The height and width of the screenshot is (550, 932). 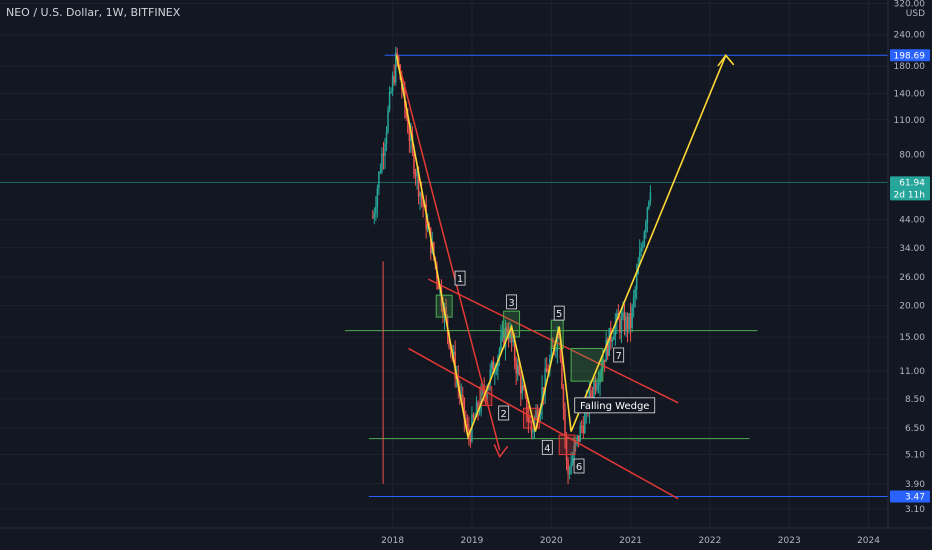 I want to click on x-tick-label: 2020, so click(x=551, y=541).